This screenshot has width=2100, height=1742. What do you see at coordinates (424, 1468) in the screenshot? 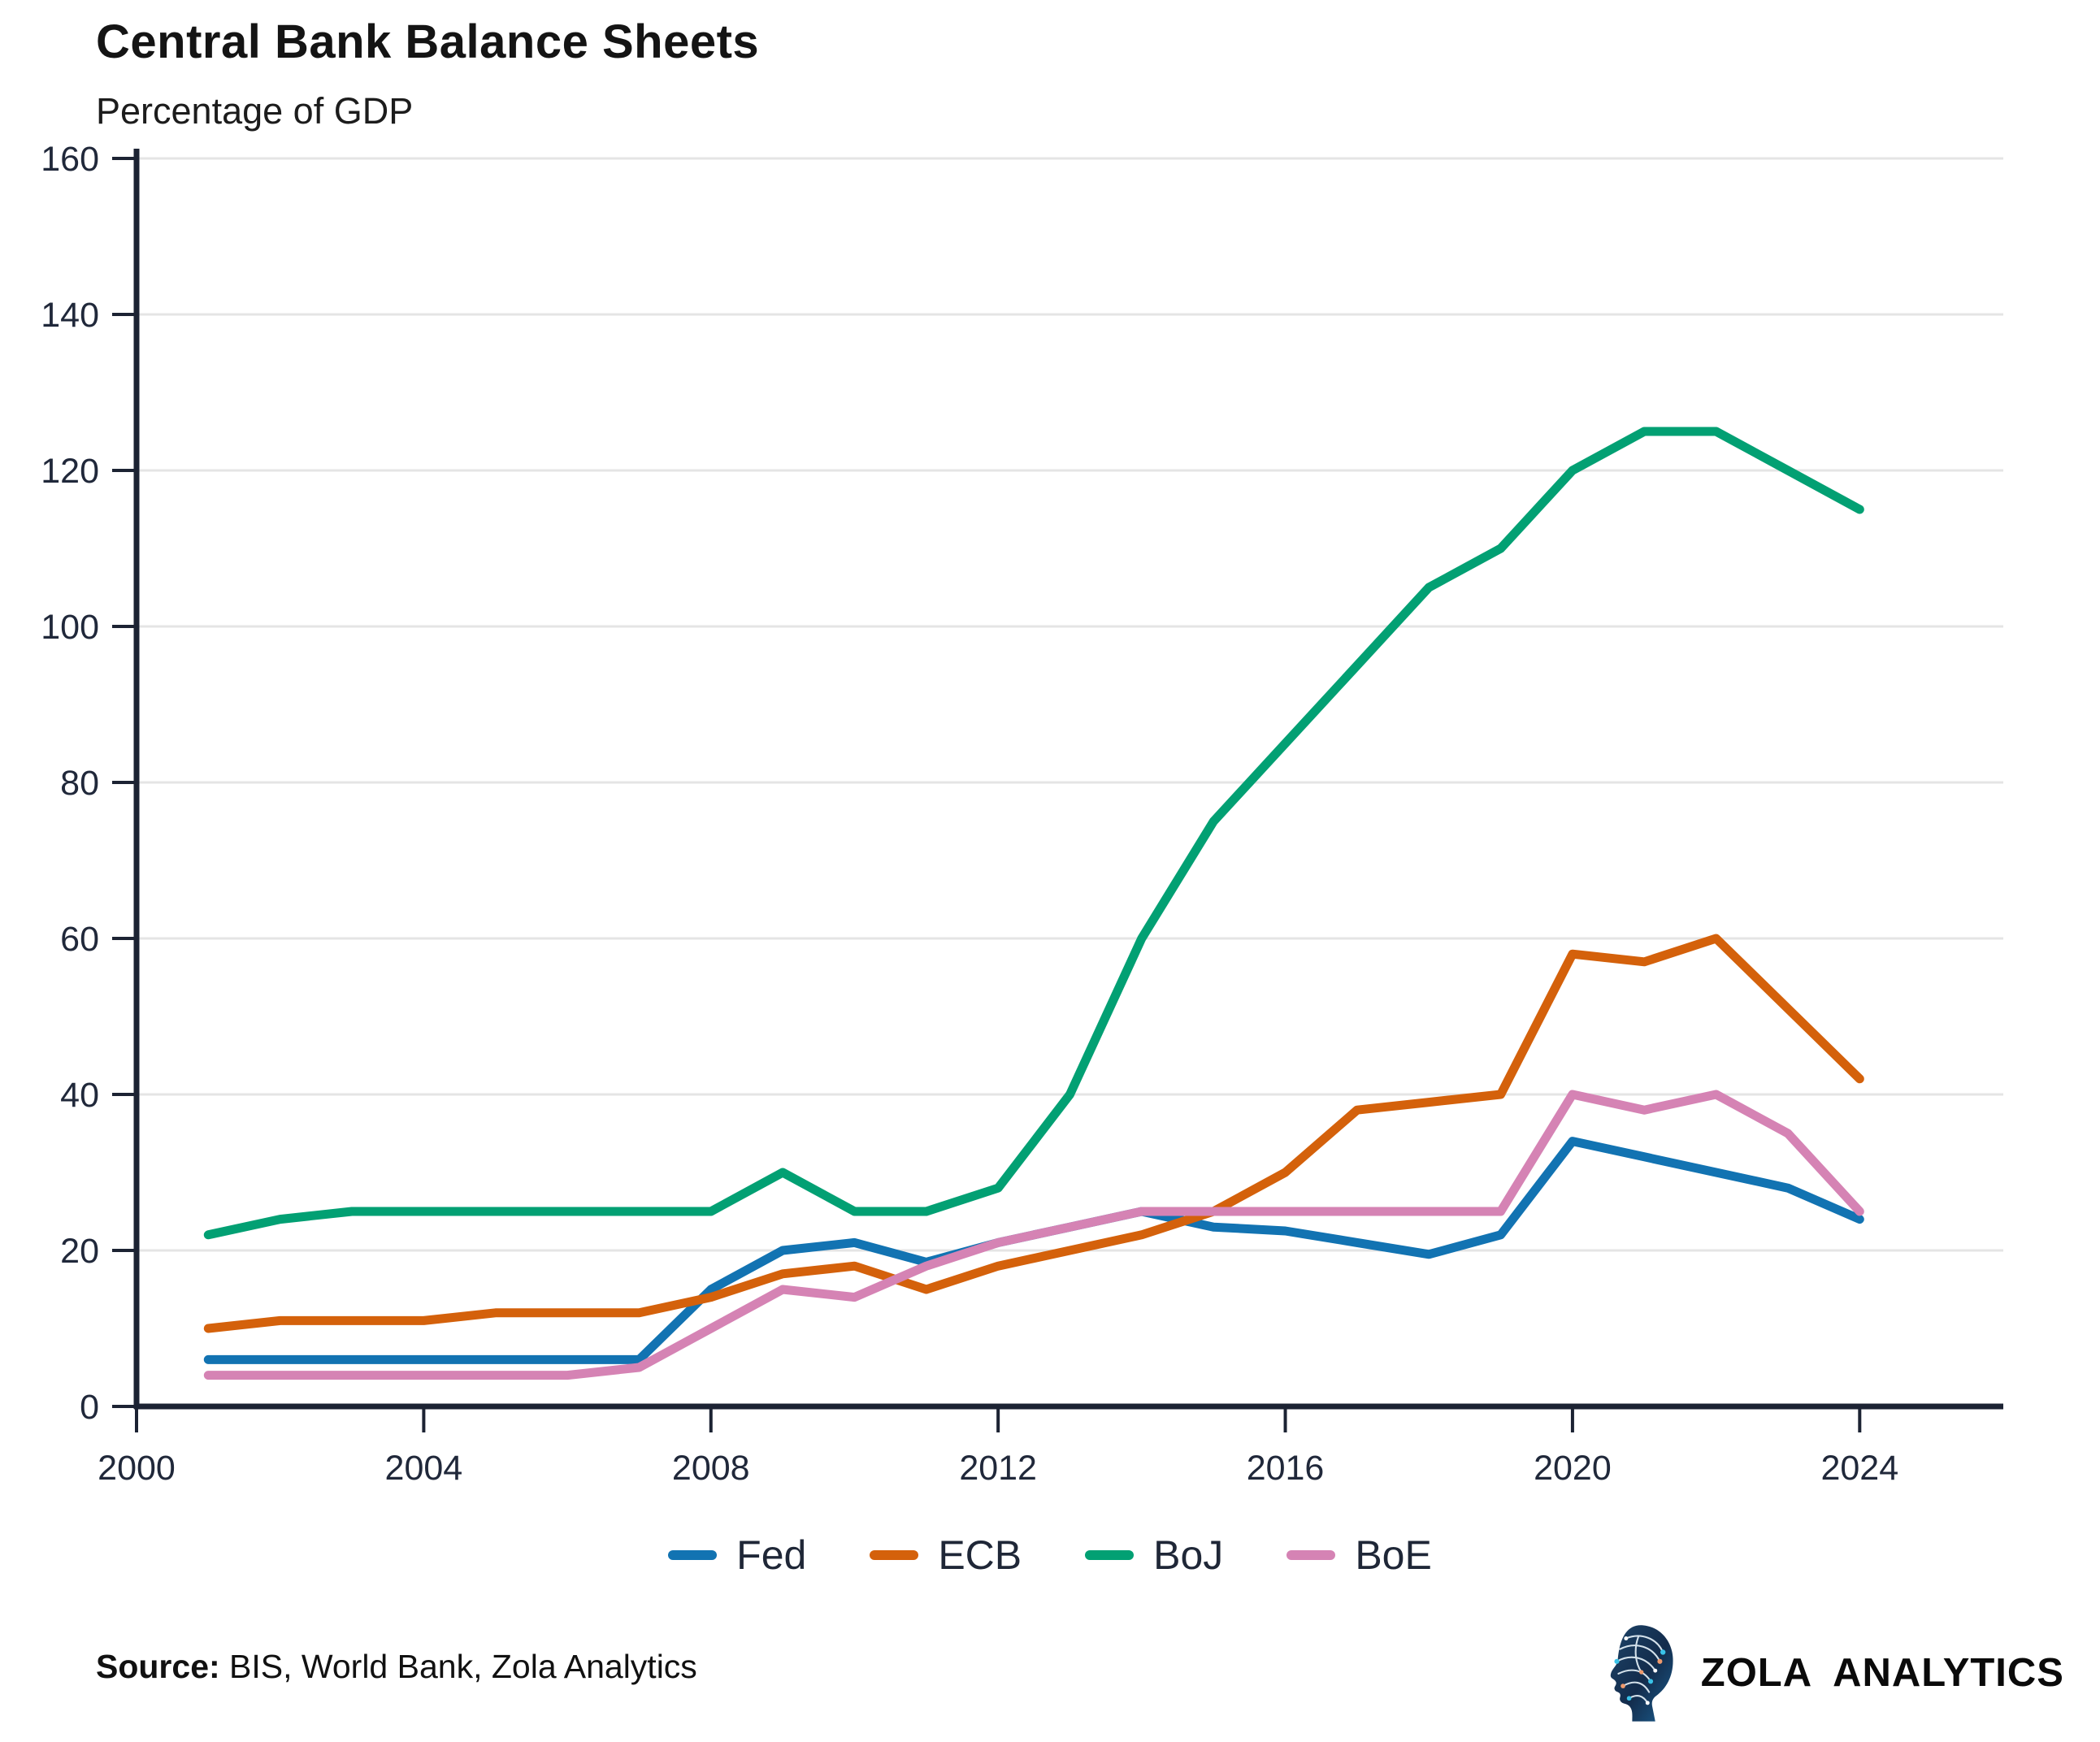
I see `svg-text: 2004` at bounding box center [424, 1468].